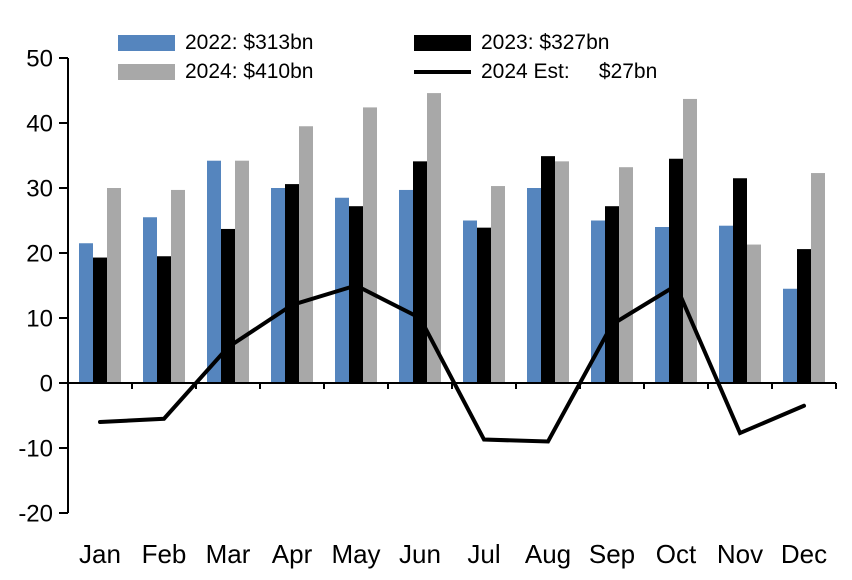  Describe the element at coordinates (740, 280) in the screenshot. I see `bar-2023-nov` at that location.